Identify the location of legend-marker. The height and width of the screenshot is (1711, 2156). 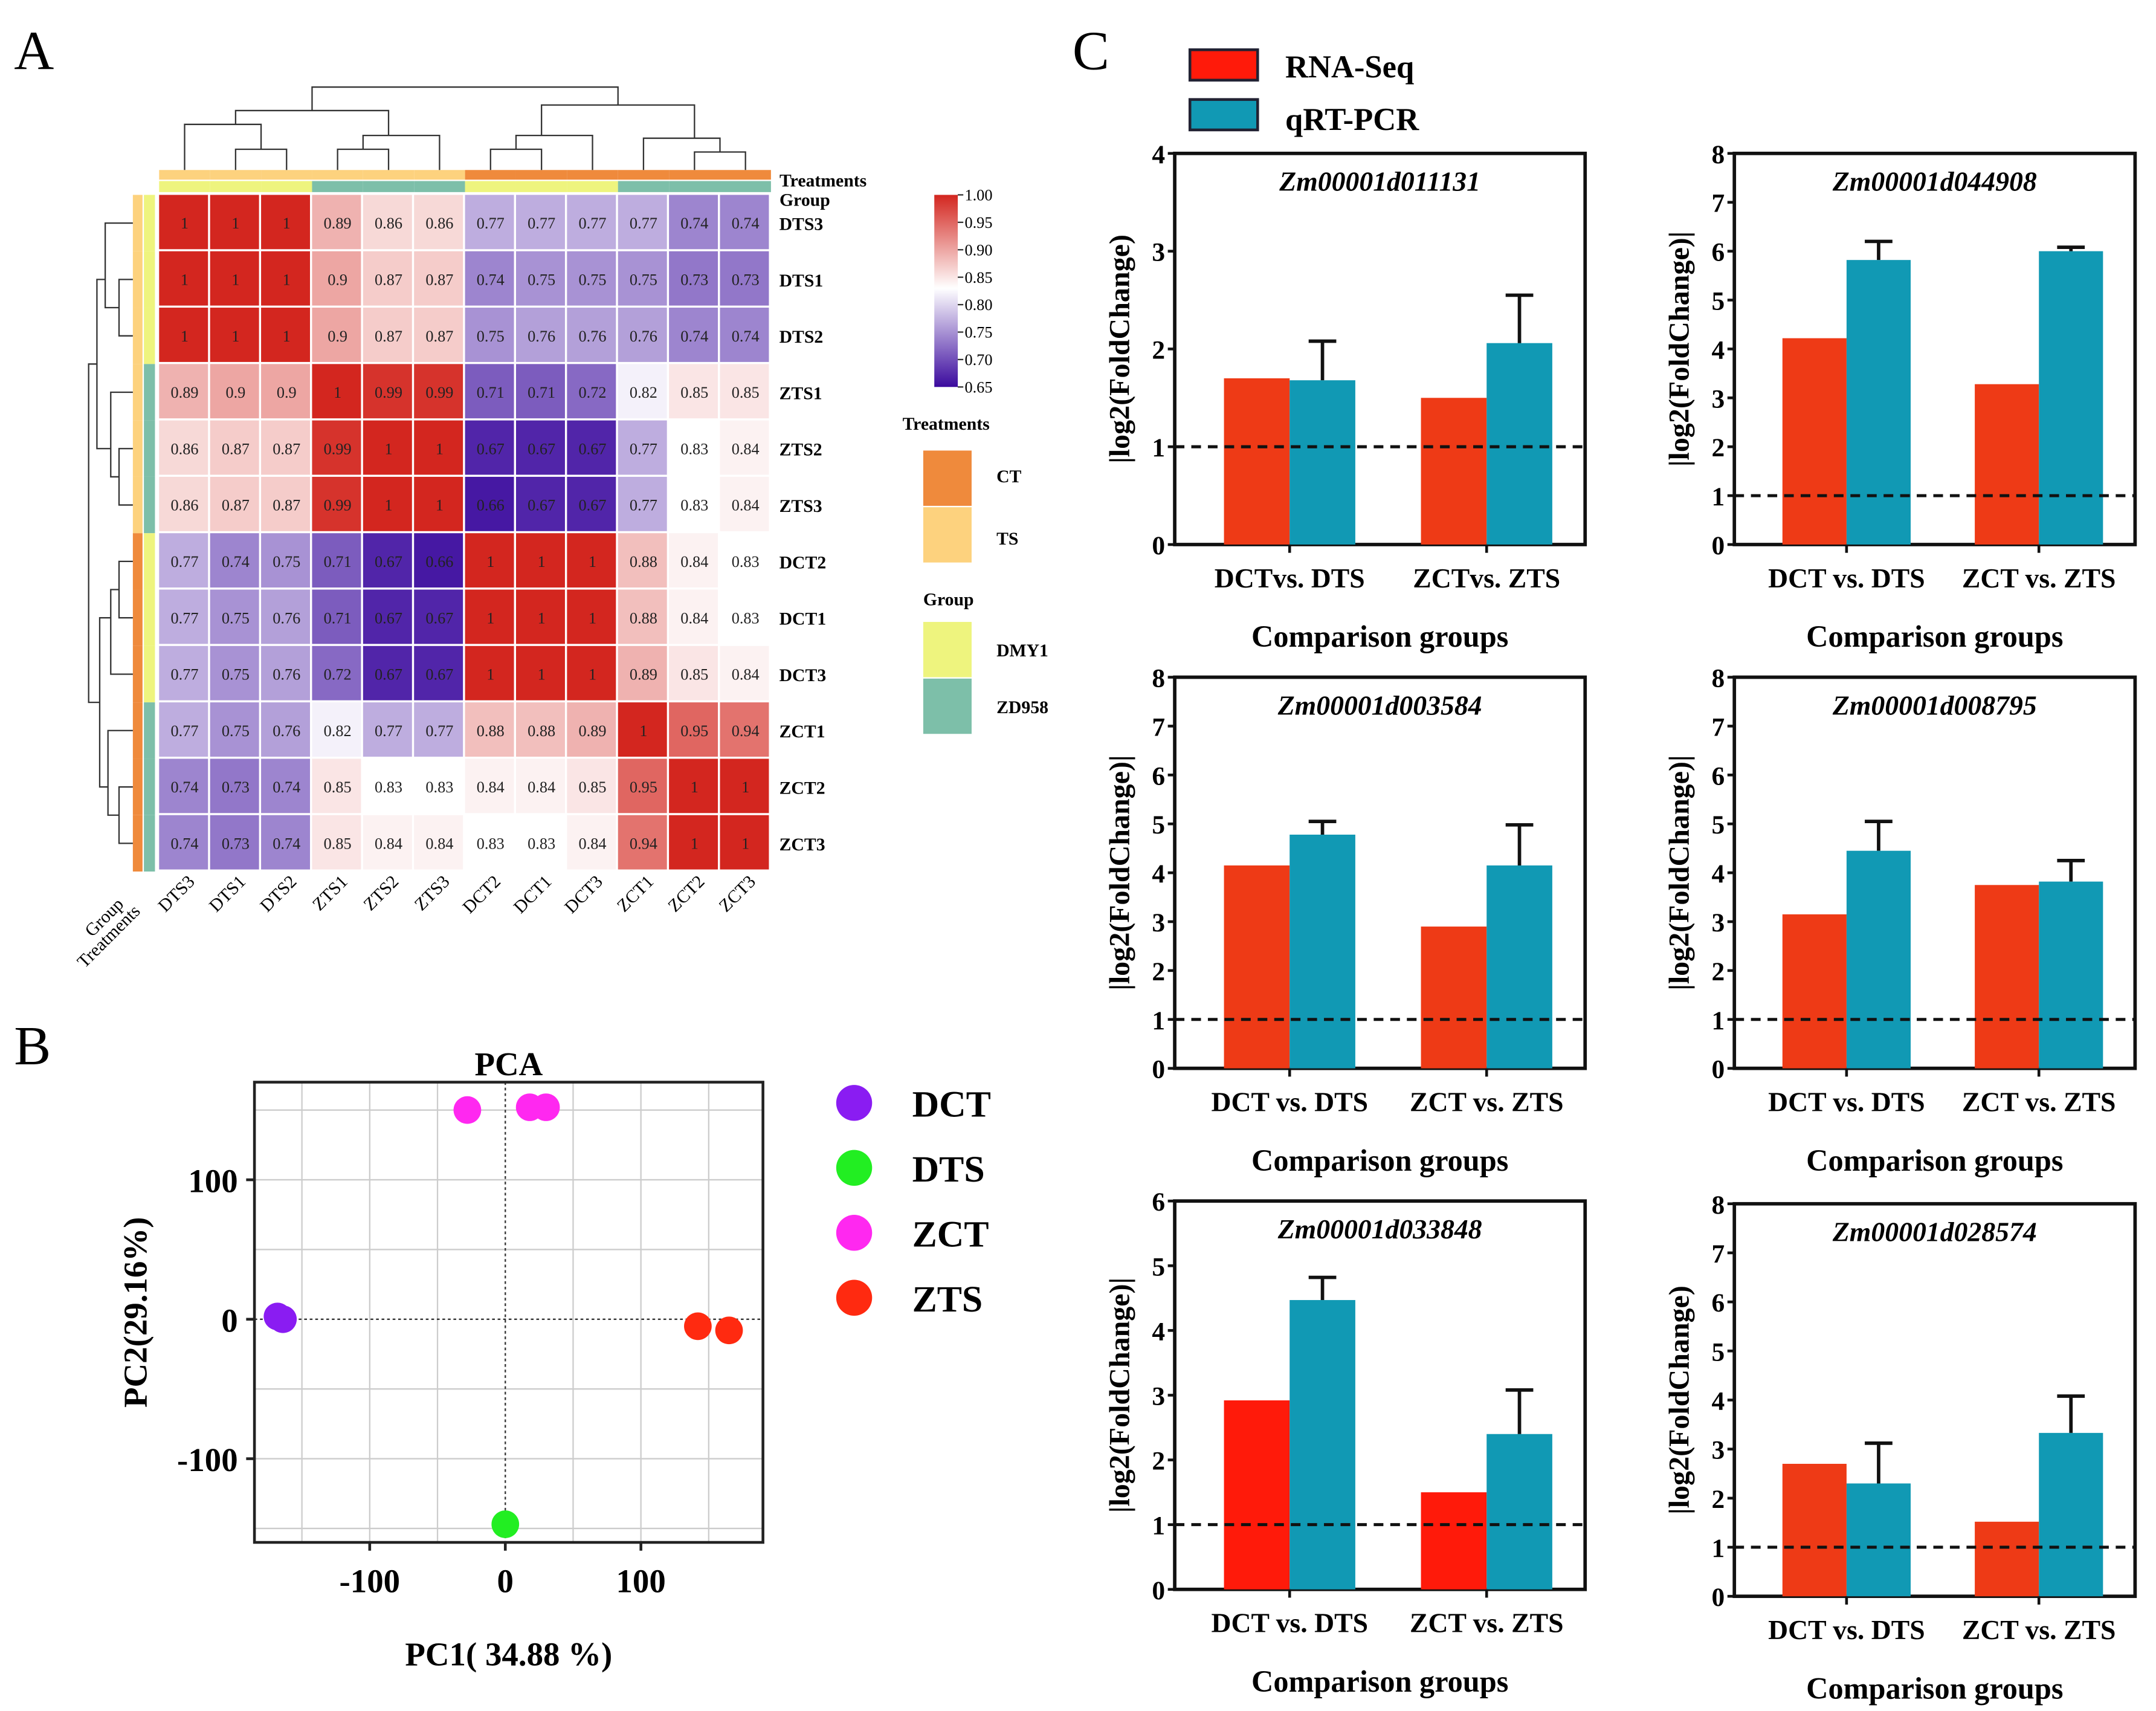
(854, 1233).